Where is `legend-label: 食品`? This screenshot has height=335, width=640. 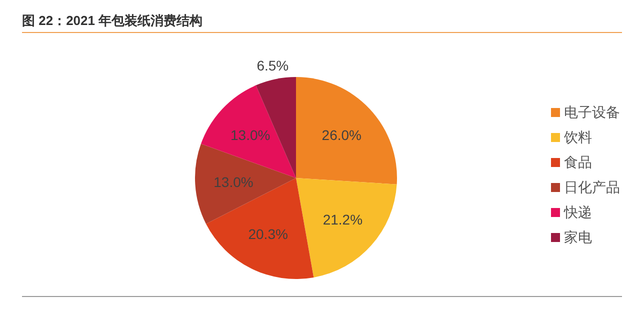
legend-label: 食品 is located at coordinates (578, 163).